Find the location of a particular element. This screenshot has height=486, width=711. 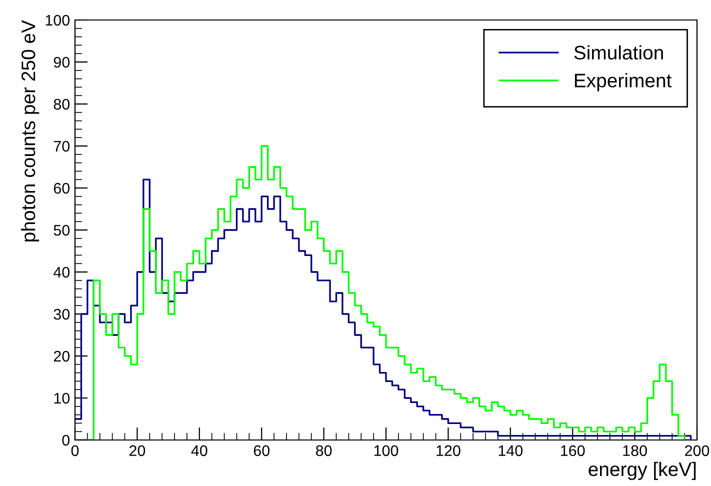

y-tick-label: 10 is located at coordinates (62, 398).